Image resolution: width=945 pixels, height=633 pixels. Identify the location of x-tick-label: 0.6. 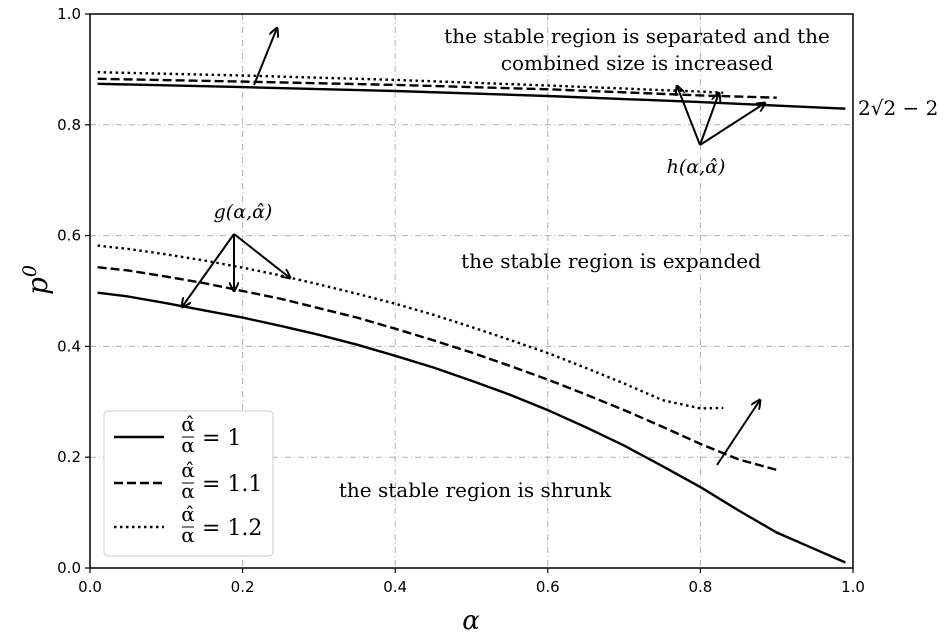
(548, 587).